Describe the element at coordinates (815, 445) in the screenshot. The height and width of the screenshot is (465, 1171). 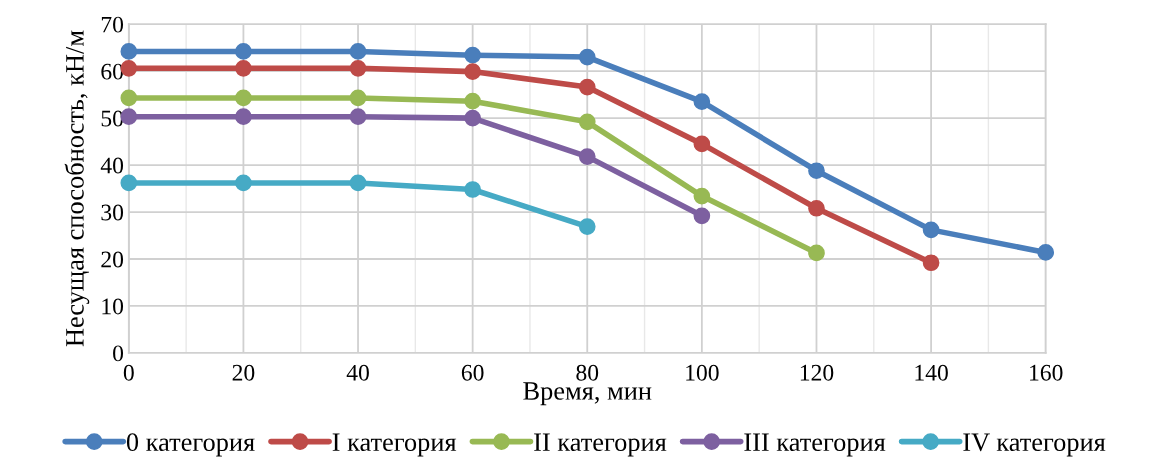
I see `legend-label: III категория` at that location.